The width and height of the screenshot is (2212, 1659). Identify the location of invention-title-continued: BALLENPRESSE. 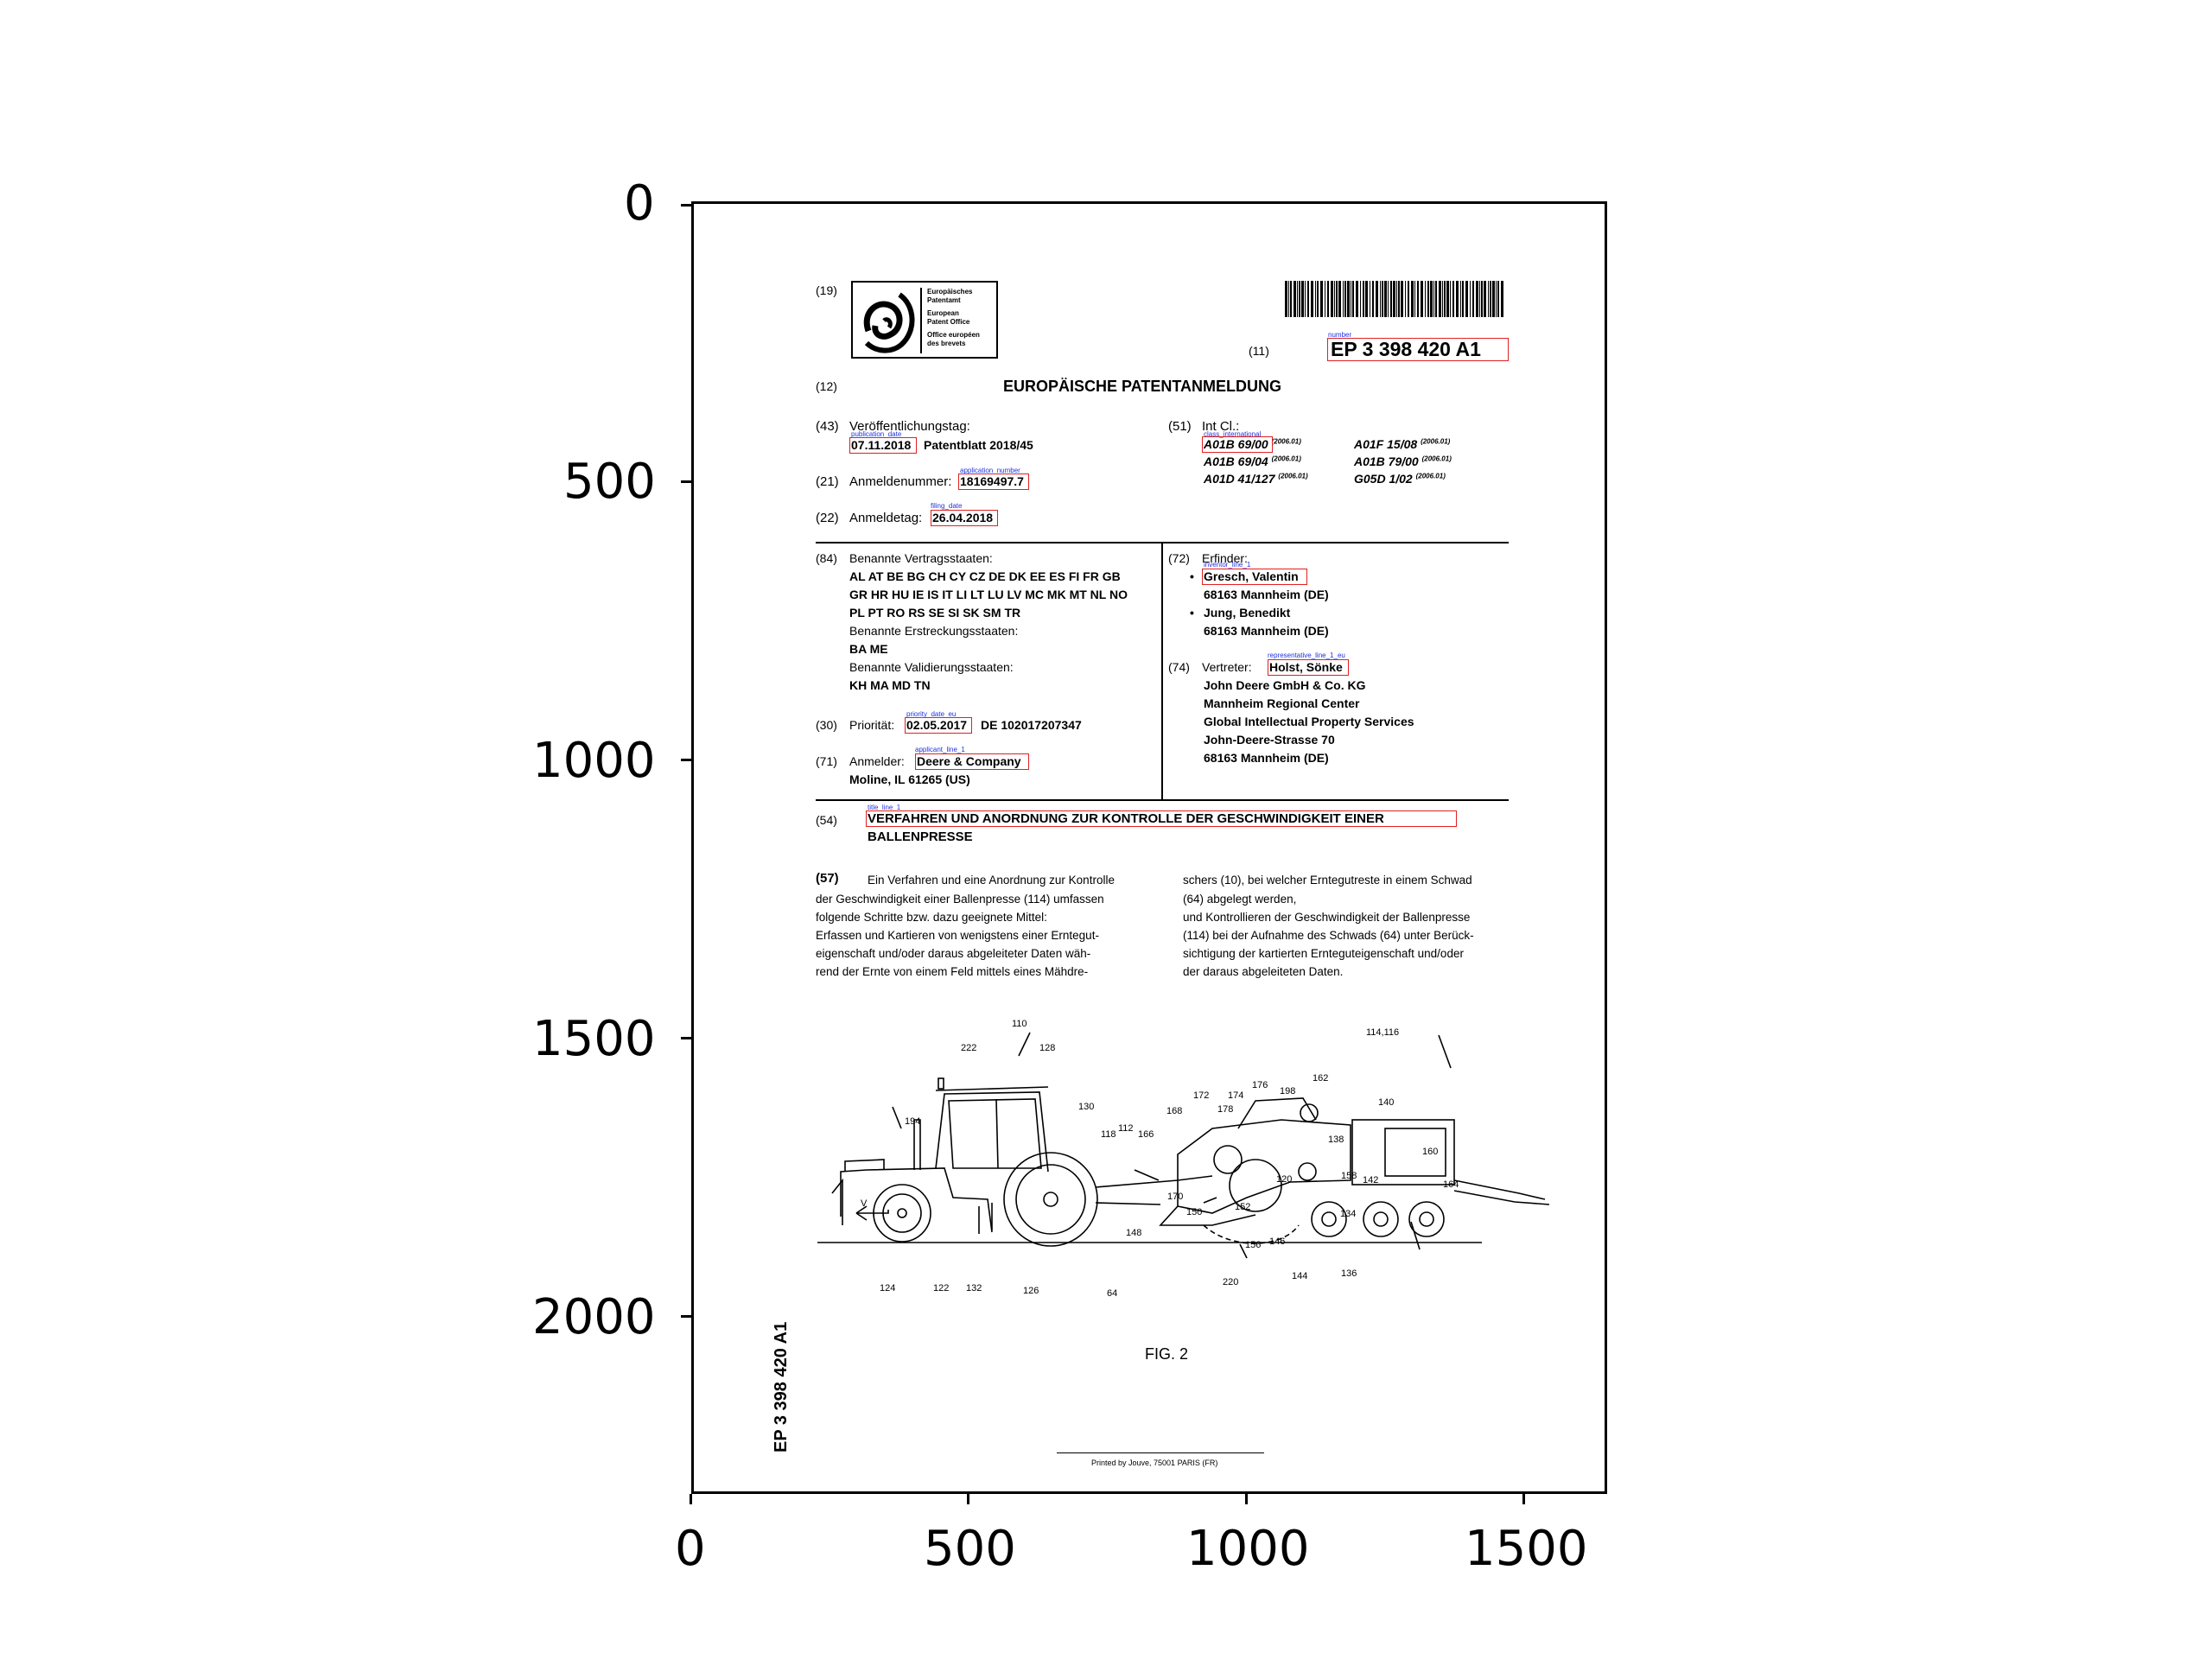
(920, 836).